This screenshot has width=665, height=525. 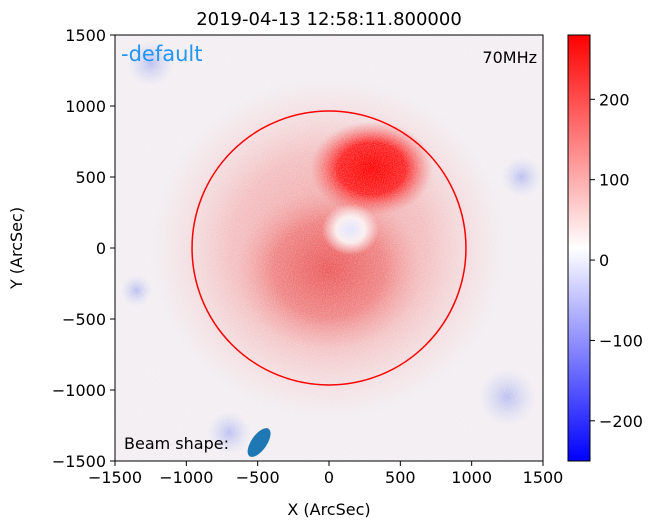 What do you see at coordinates (614, 99) in the screenshot?
I see `colorbar-tick-label: 200` at bounding box center [614, 99].